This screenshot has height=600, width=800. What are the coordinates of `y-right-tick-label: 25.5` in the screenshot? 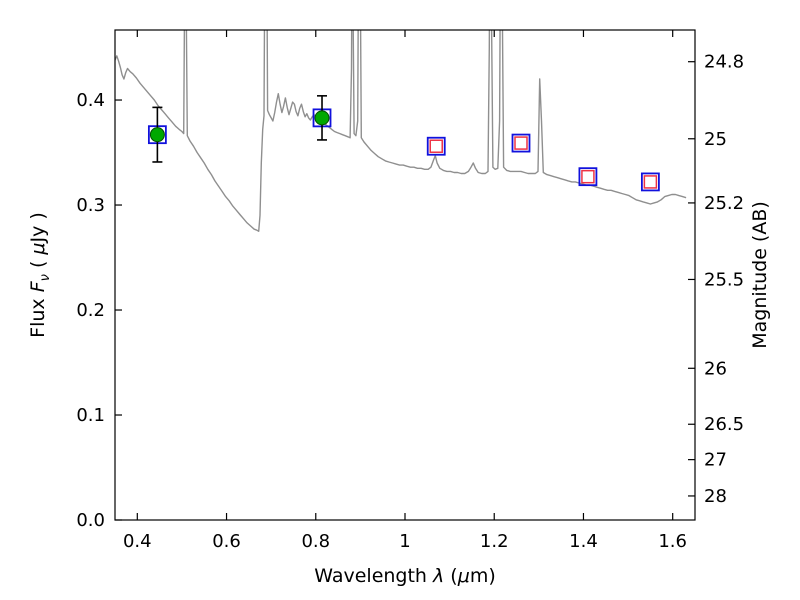 It's located at (724, 279).